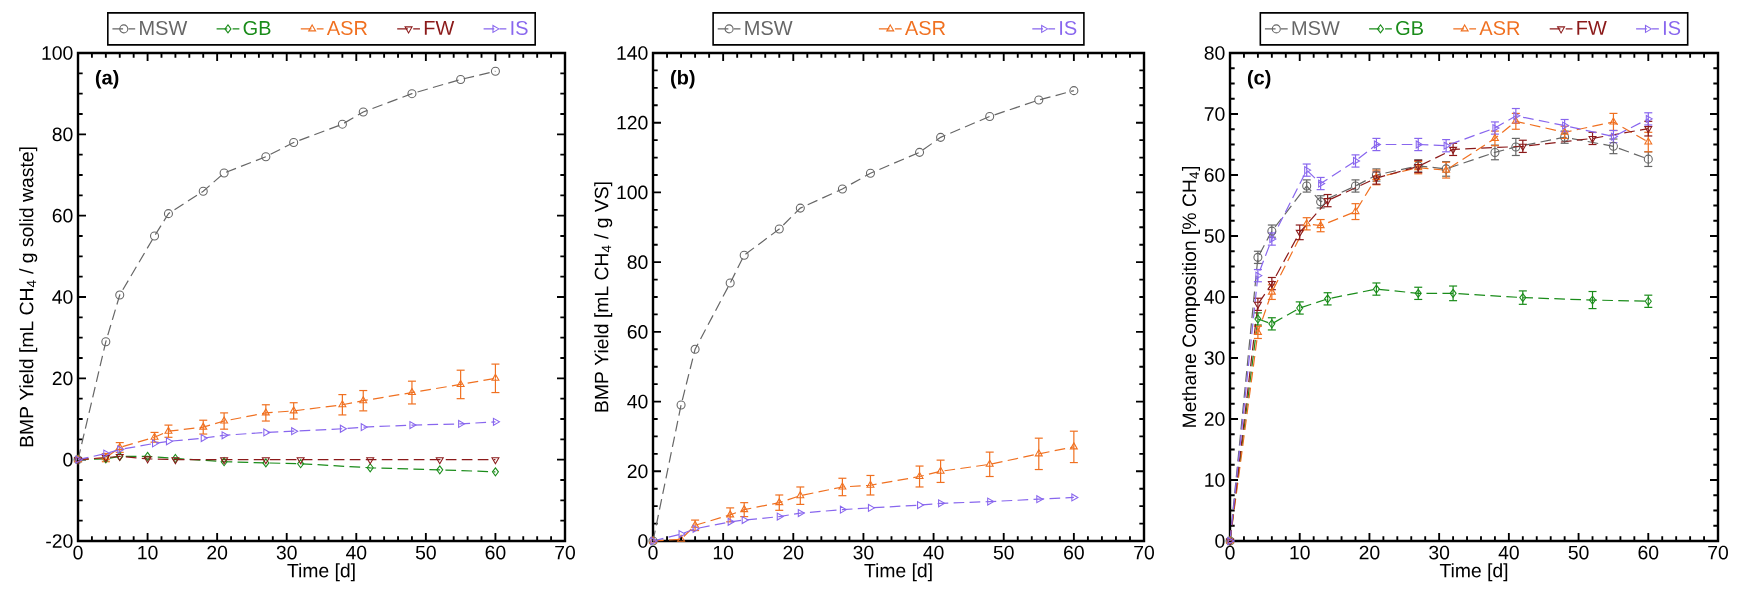 Image resolution: width=1737 pixels, height=597 pixels. Describe the element at coordinates (1214, 236) in the screenshot. I see `y-tick-label: 50` at that location.